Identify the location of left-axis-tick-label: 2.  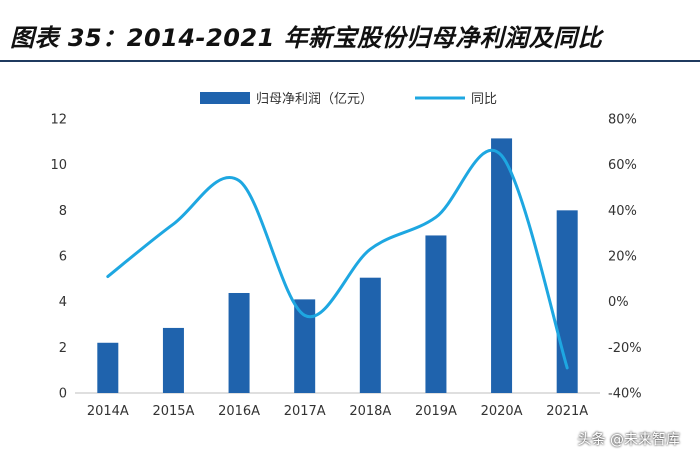
(63, 348).